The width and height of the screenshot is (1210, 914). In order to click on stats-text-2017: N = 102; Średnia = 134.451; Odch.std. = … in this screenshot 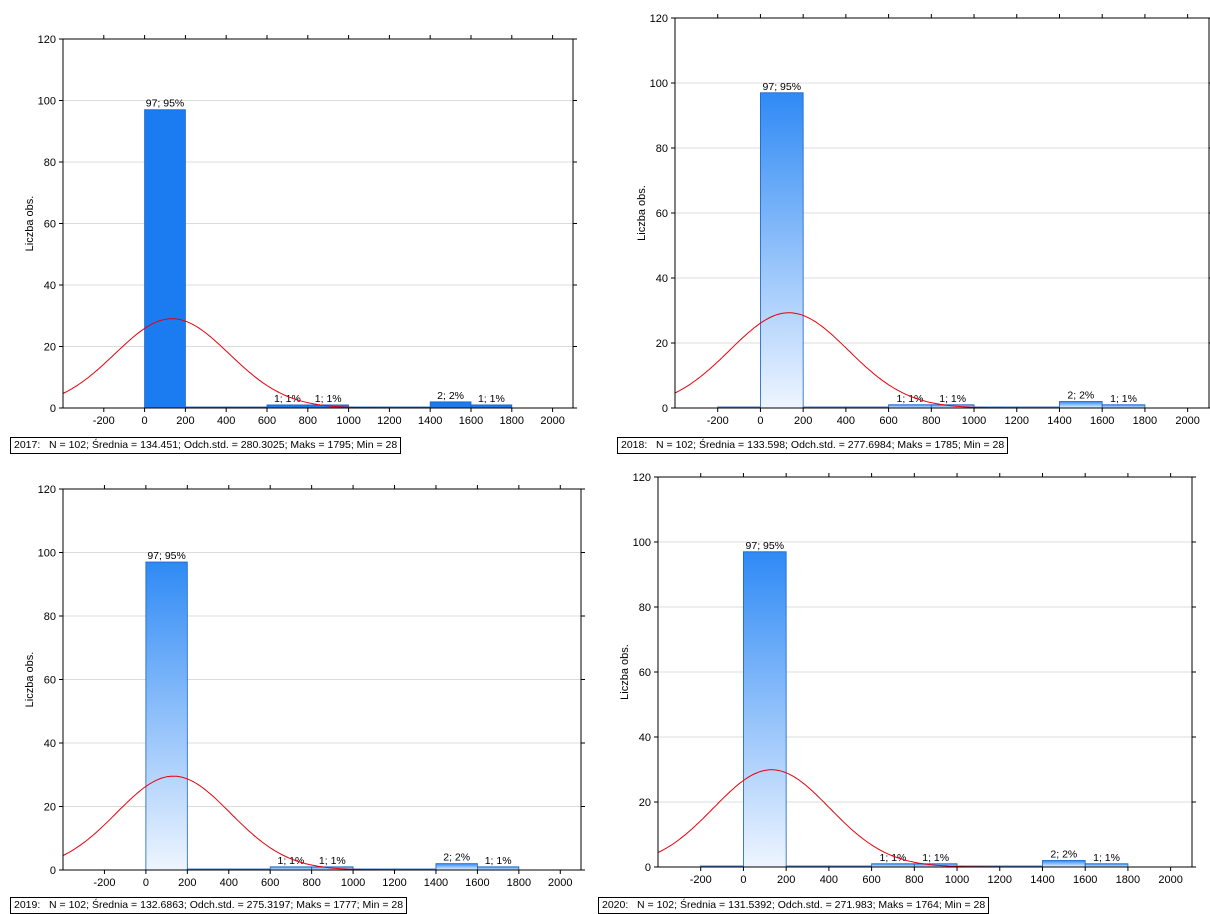, I will do `click(223, 445)`.